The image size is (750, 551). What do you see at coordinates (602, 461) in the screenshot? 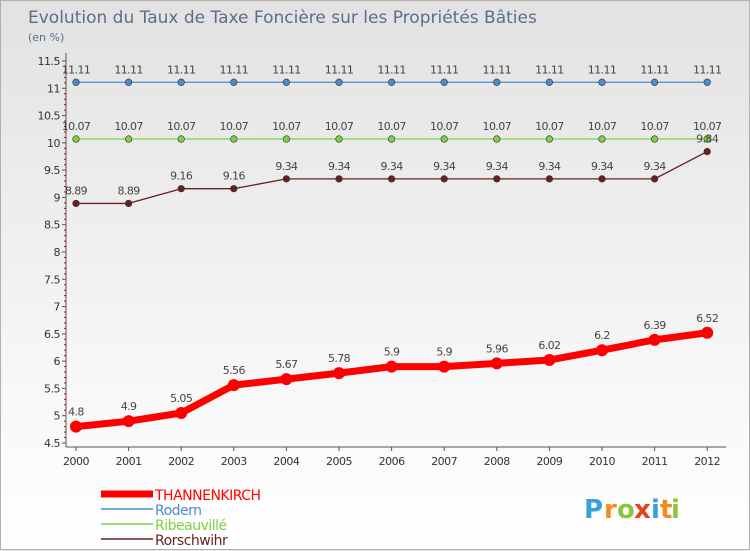
I see `x-tick-label: 2010` at bounding box center [602, 461].